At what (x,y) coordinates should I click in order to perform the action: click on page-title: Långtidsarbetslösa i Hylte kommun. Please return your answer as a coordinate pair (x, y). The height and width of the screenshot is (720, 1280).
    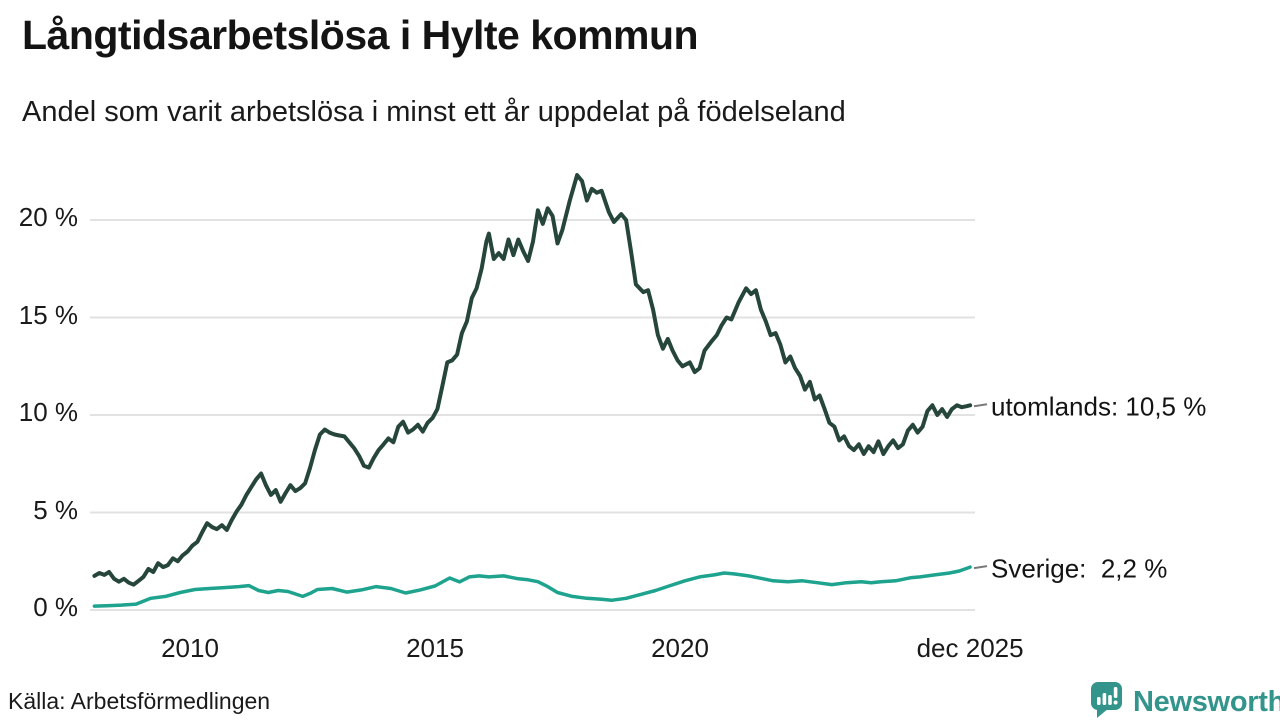
    Looking at the image, I should click on (360, 35).